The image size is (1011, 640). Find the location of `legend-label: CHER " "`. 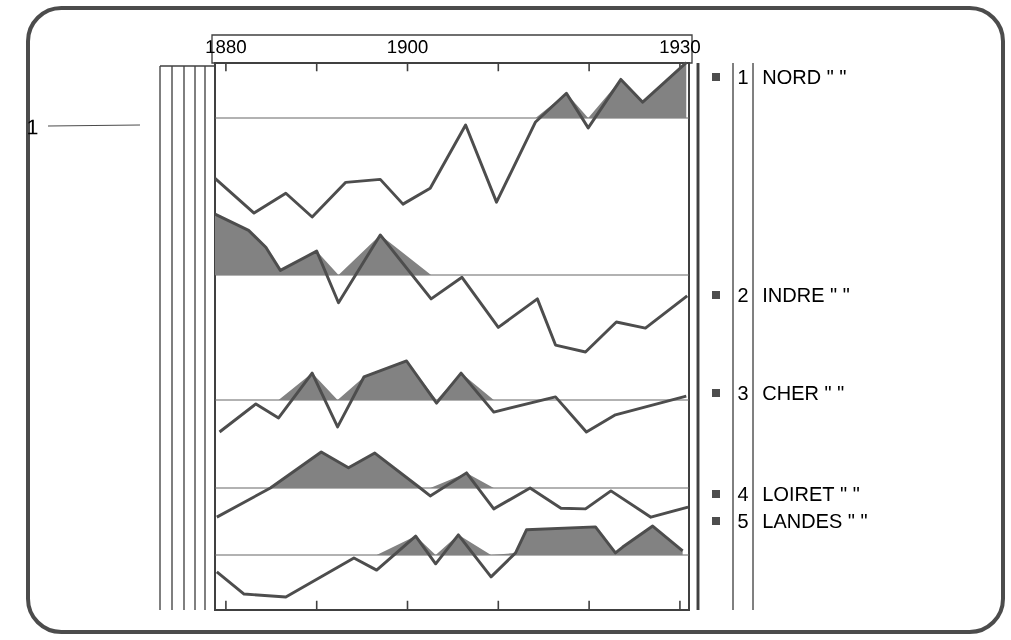

legend-label: CHER " " is located at coordinates (803, 393).